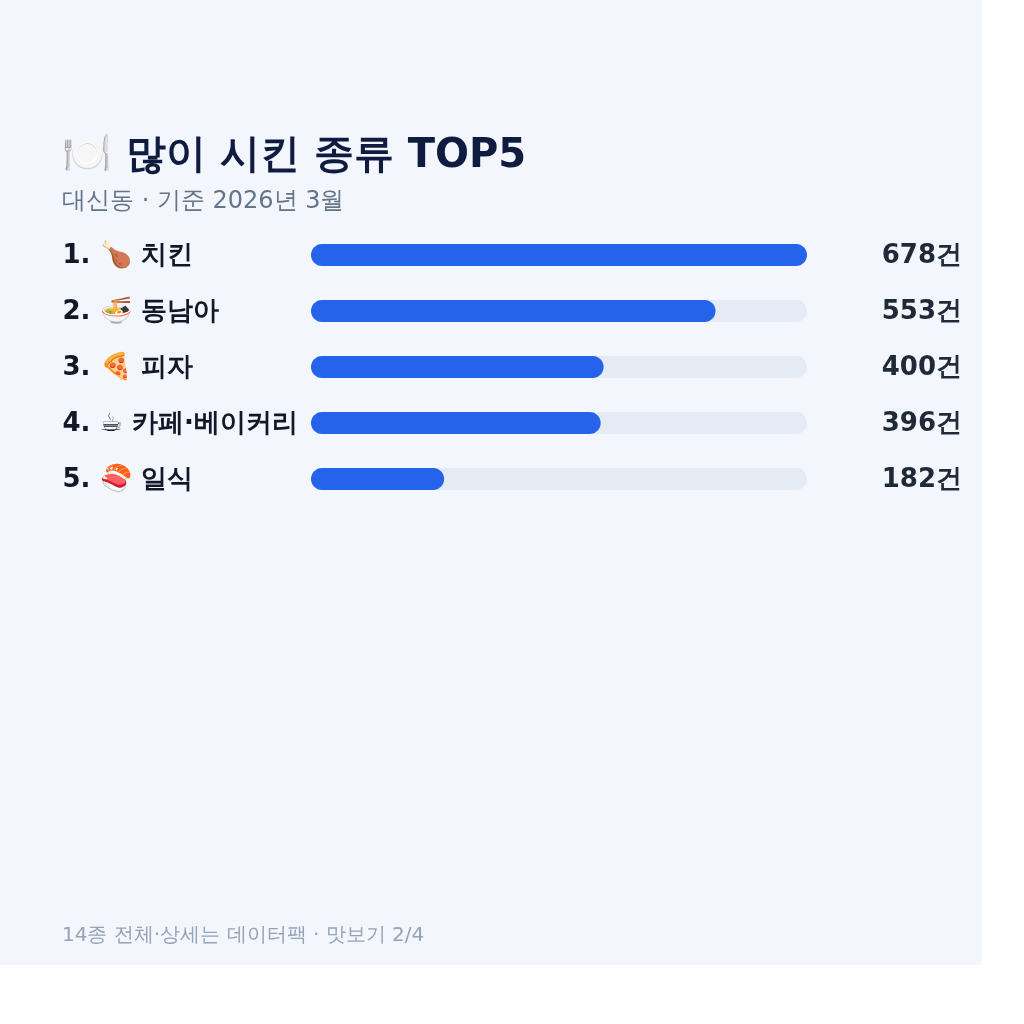  Describe the element at coordinates (180, 422) in the screenshot. I see `y-tick-label: 4. ☕ 카페·베이커리` at that location.